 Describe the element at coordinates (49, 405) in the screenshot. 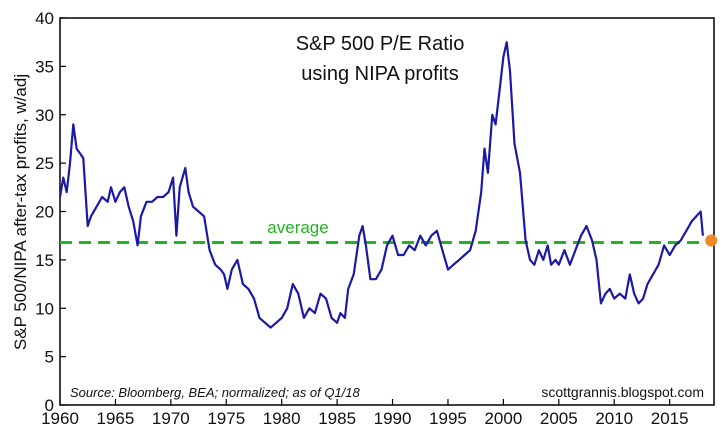

I see `y-tick-label: 0` at that location.